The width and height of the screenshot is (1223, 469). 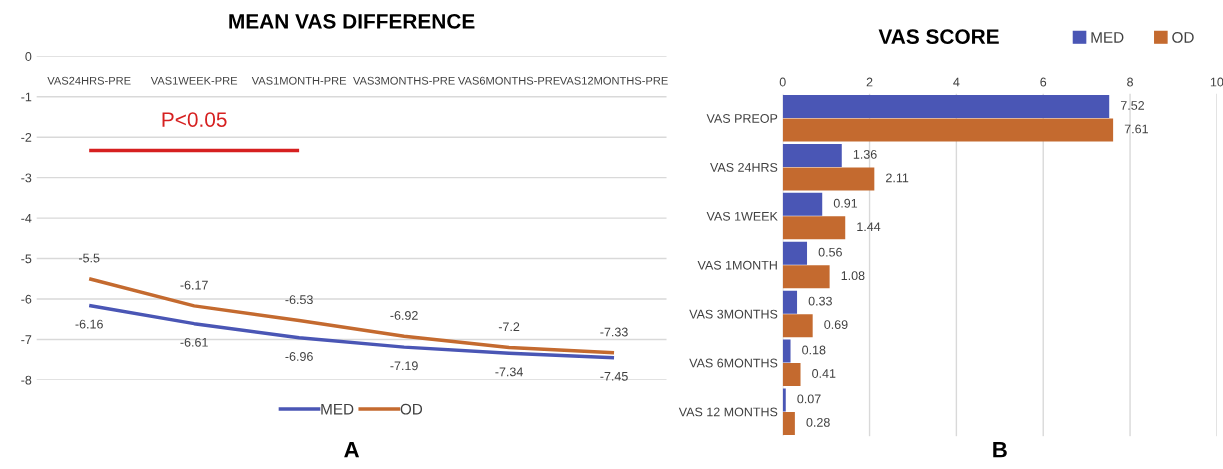 What do you see at coordinates (89, 258) in the screenshot?
I see `data-label: -5.5` at bounding box center [89, 258].